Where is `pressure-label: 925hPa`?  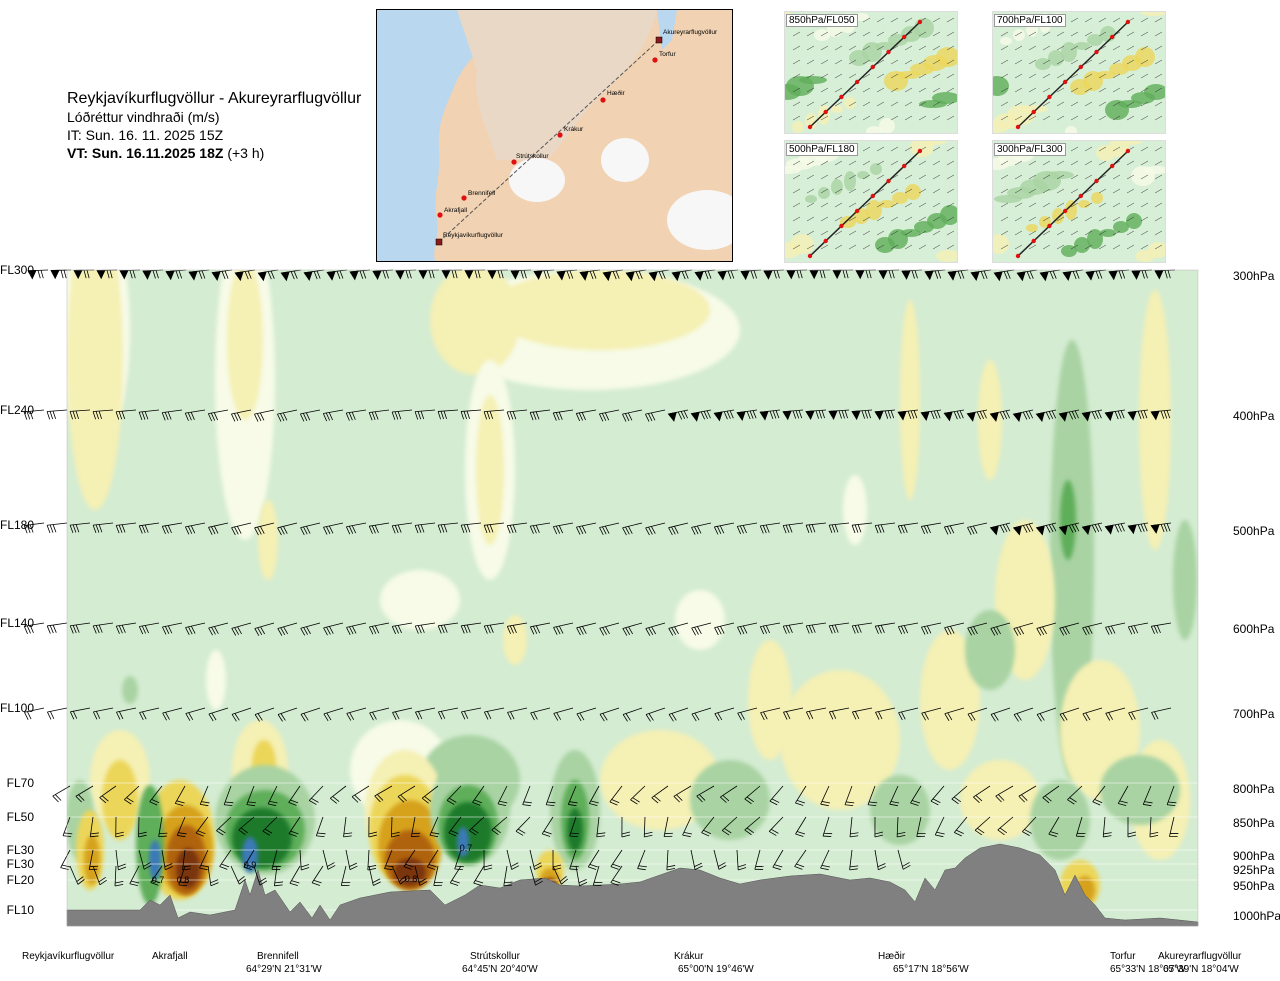 pressure-label: 925hPa is located at coordinates (1254, 870).